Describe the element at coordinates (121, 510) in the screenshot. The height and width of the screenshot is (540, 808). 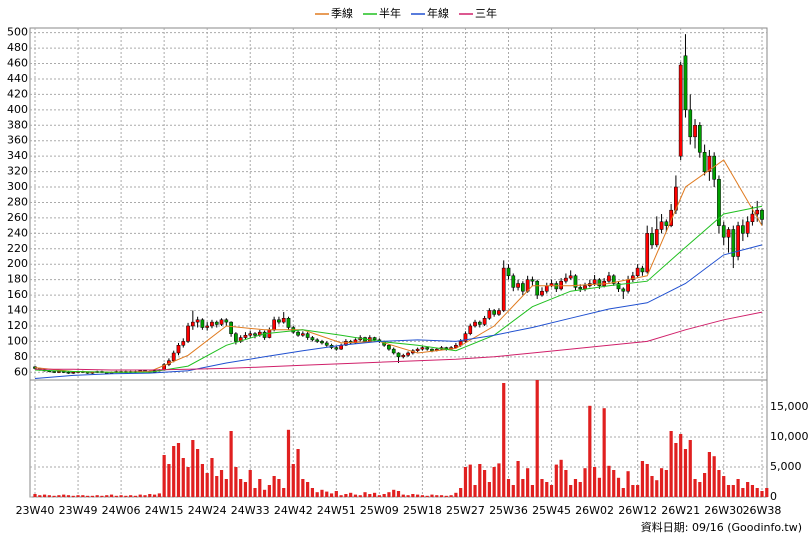
I see `x-tick-label: 24W06` at that location.